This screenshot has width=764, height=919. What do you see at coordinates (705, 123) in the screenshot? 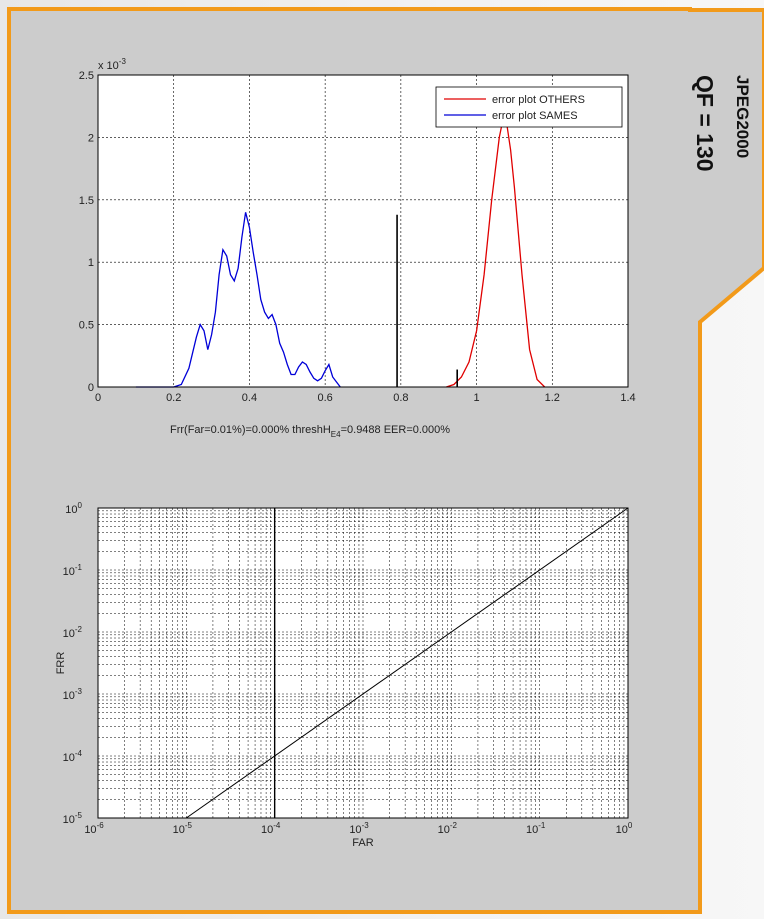
I see `quality-label: QF = 130` at bounding box center [705, 123].